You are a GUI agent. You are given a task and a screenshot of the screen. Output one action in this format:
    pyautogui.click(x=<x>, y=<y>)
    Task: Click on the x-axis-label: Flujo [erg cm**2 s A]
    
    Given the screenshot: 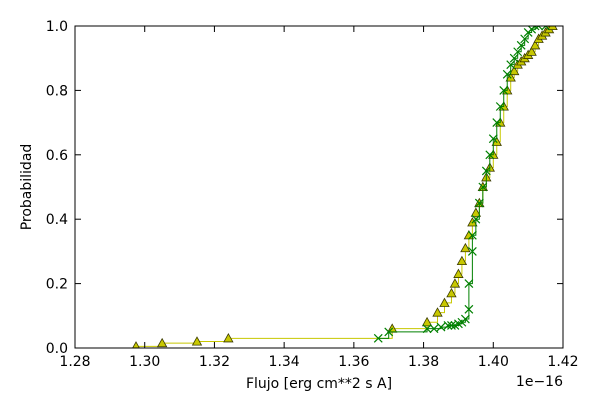 What is the action you would take?
    pyautogui.click(x=319, y=384)
    